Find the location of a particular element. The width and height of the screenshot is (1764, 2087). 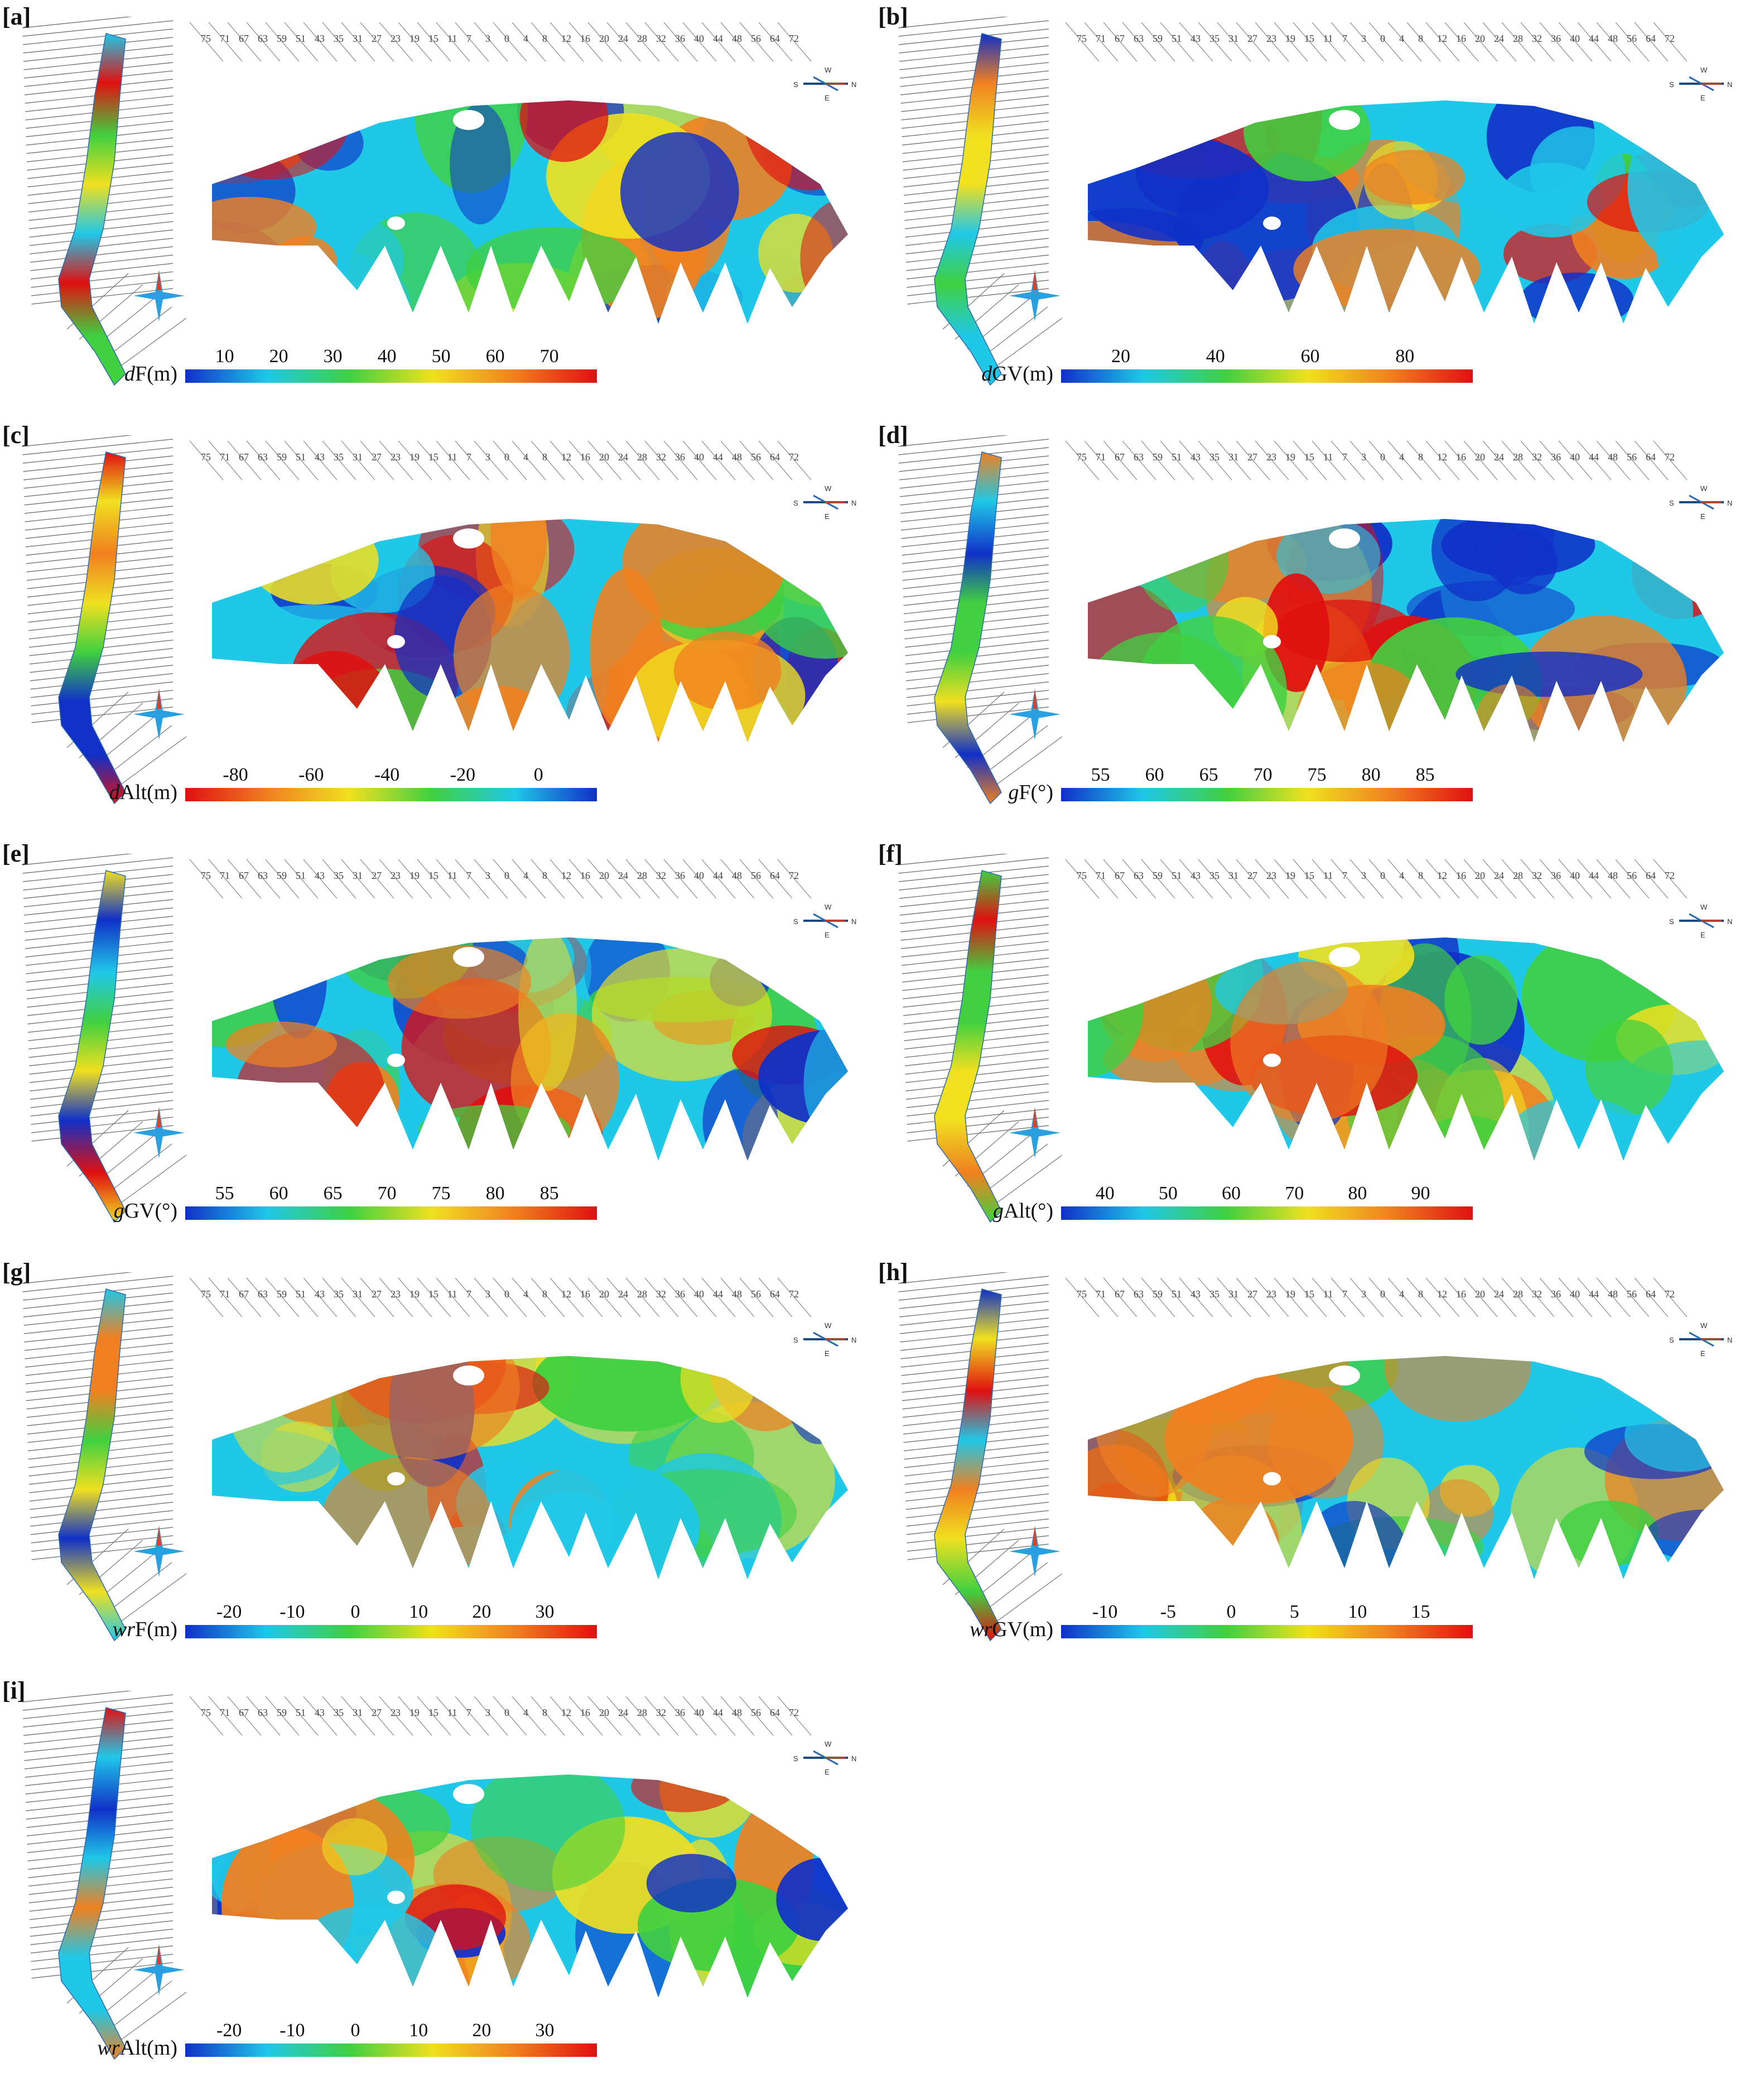

colorbar-tick-label: 90 is located at coordinates (1420, 1193).